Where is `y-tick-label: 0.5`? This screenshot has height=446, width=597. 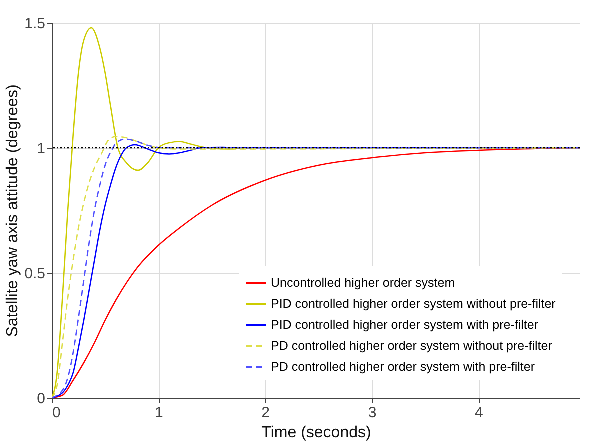 y-tick-label: 0.5 is located at coordinates (35, 274).